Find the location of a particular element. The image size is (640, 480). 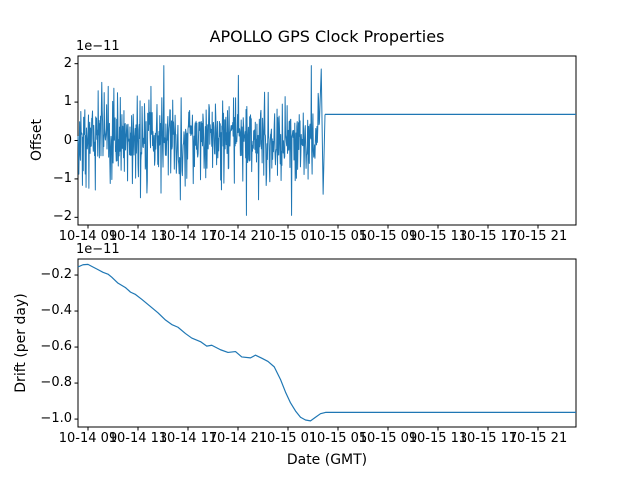

y-tick-label: 0 is located at coordinates (67, 140).